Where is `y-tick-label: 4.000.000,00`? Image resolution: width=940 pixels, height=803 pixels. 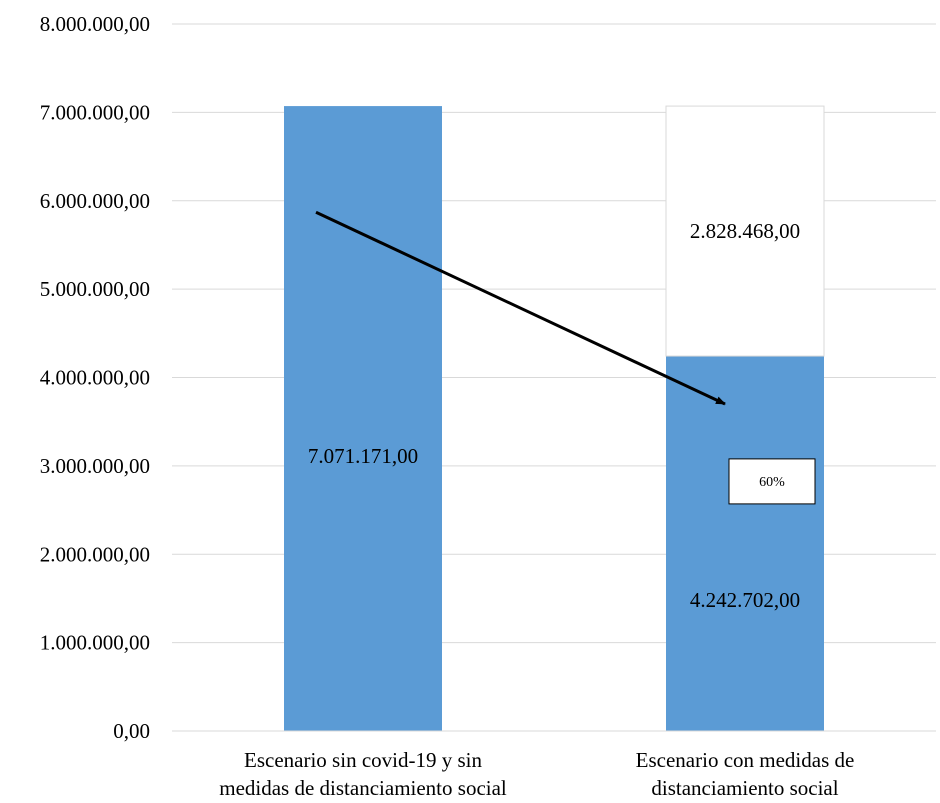
y-tick-label: 4.000.000,00 is located at coordinates (95, 378).